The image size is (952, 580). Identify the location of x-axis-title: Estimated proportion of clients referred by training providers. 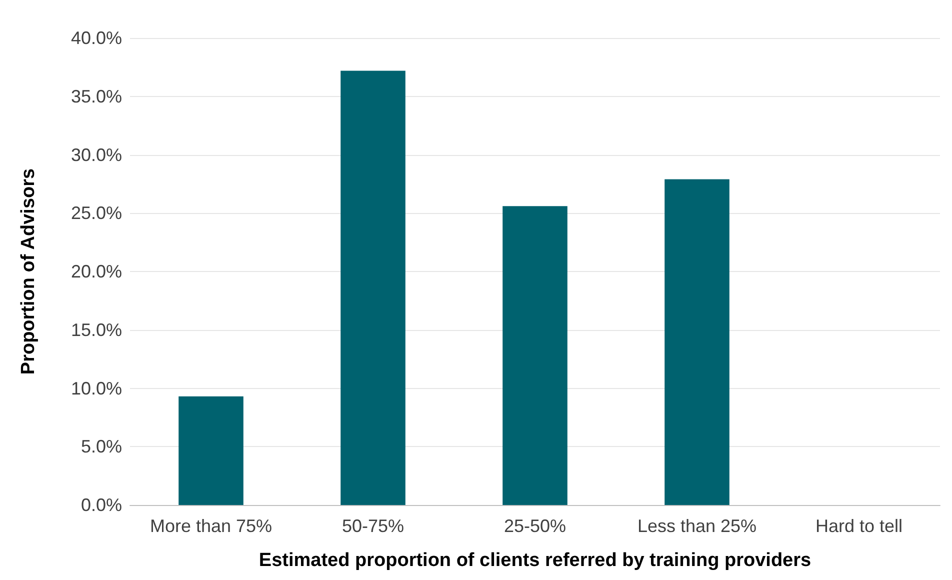
(535, 560).